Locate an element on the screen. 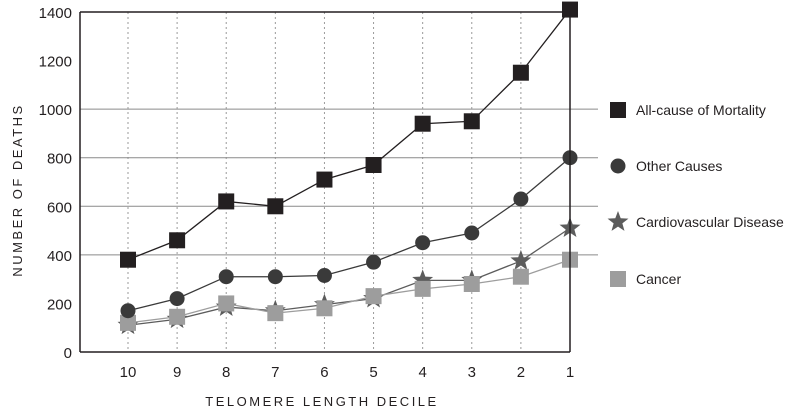 This screenshot has height=418, width=800. legend-item-other-causes: Other Causes is located at coordinates (666, 166).